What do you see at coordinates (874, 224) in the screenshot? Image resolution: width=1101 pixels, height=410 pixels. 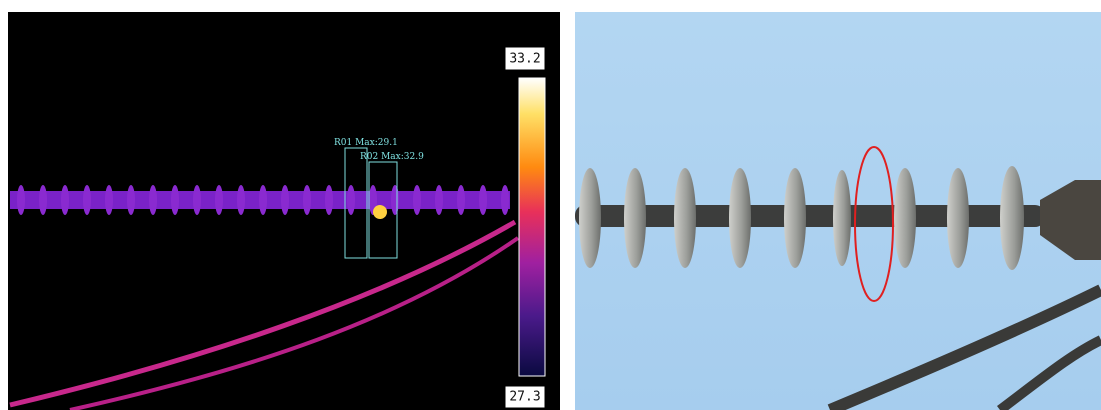 I see `defect-marker` at bounding box center [874, 224].